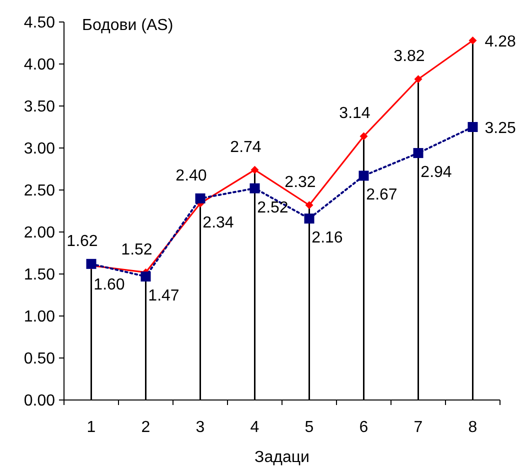  Describe the element at coordinates (327, 238) in the screenshot. I see `data-label: 2.16` at that location.